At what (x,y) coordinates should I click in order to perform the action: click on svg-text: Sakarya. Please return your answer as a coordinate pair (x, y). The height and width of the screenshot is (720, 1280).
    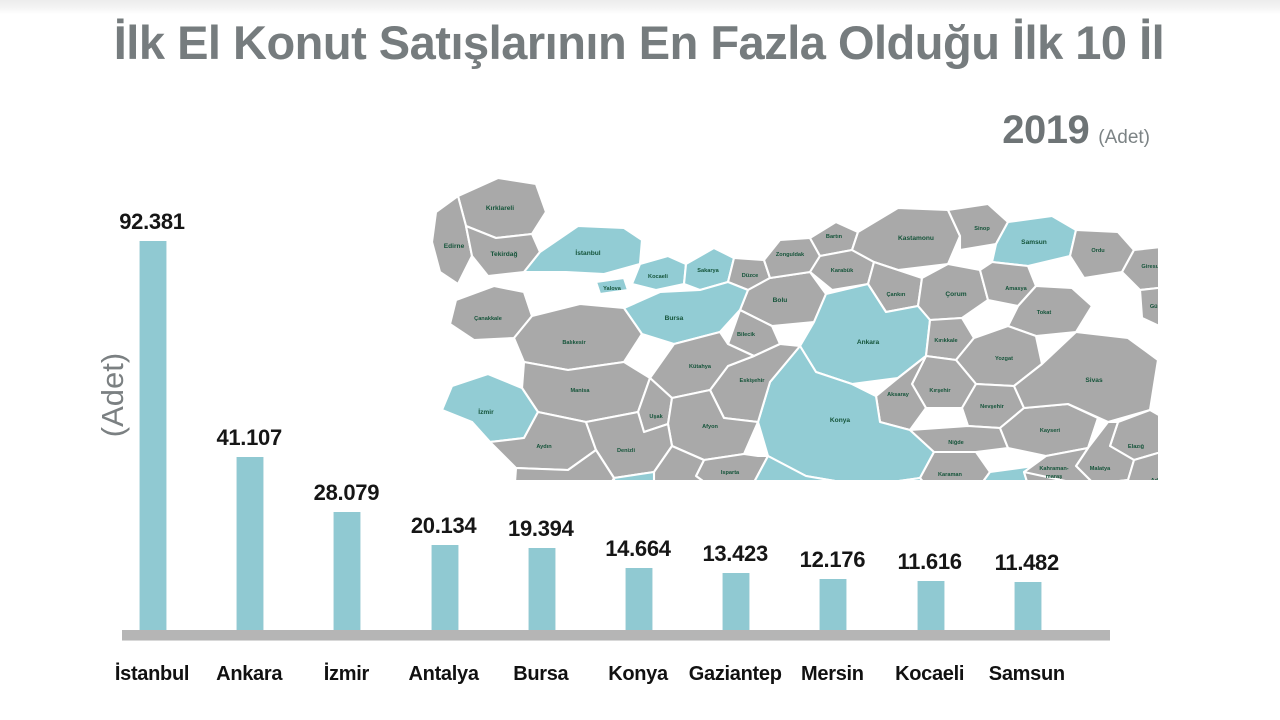
    Looking at the image, I should click on (708, 271).